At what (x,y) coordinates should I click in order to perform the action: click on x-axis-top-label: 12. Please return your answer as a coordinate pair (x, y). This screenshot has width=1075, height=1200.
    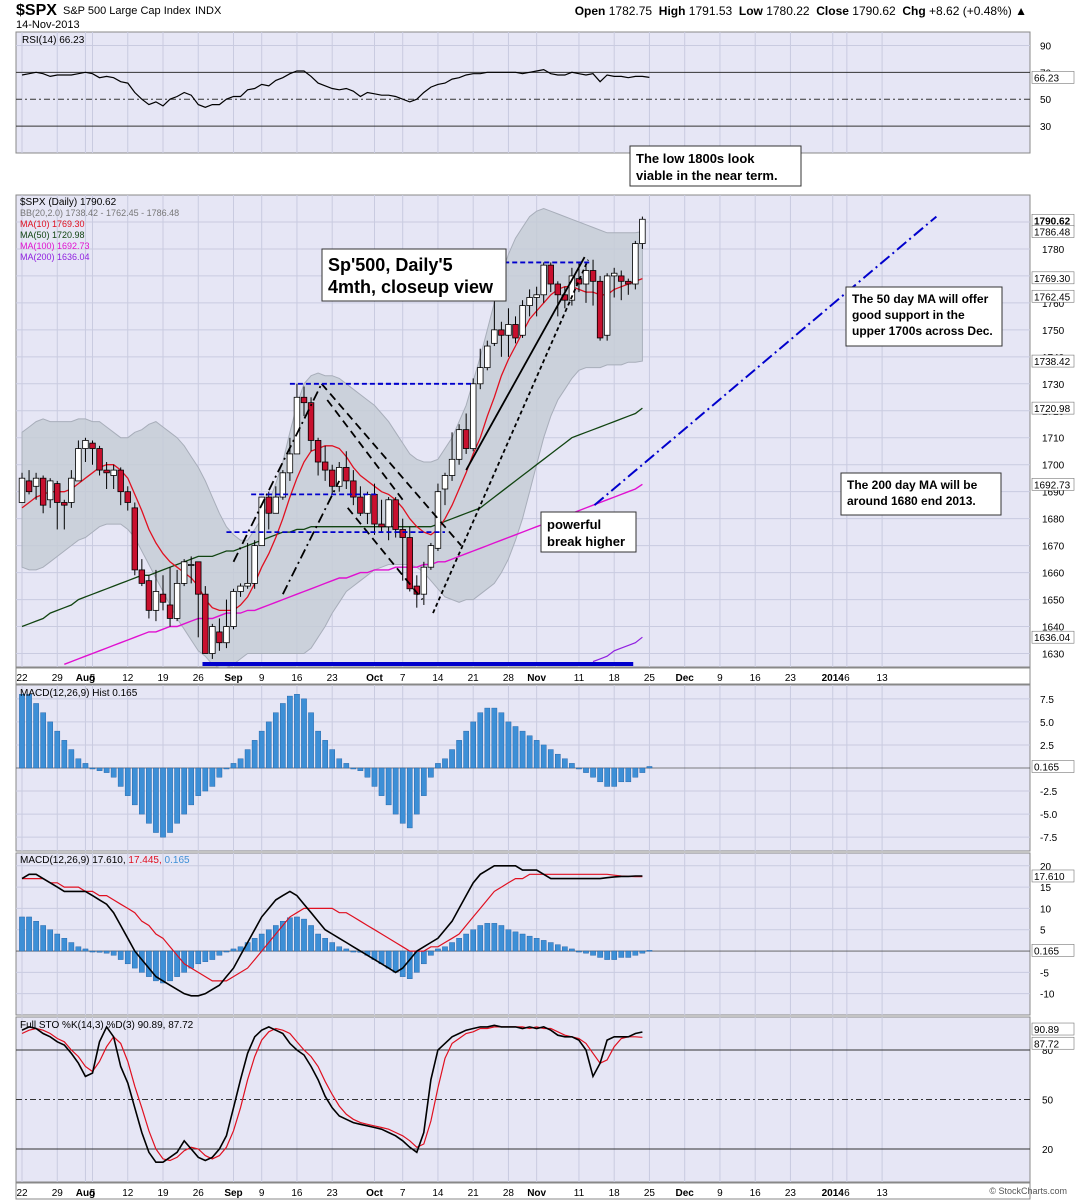
    Looking at the image, I should click on (128, 678).